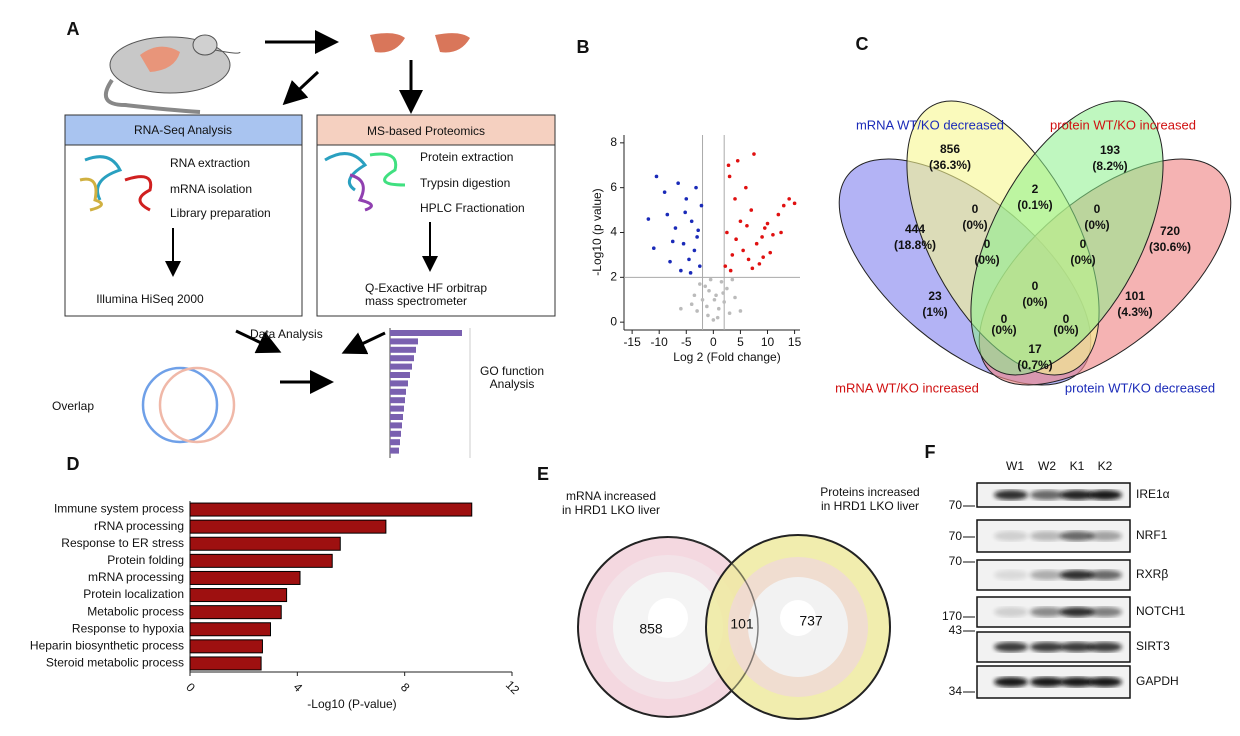  I want to click on panel-label: D, so click(73, 464).